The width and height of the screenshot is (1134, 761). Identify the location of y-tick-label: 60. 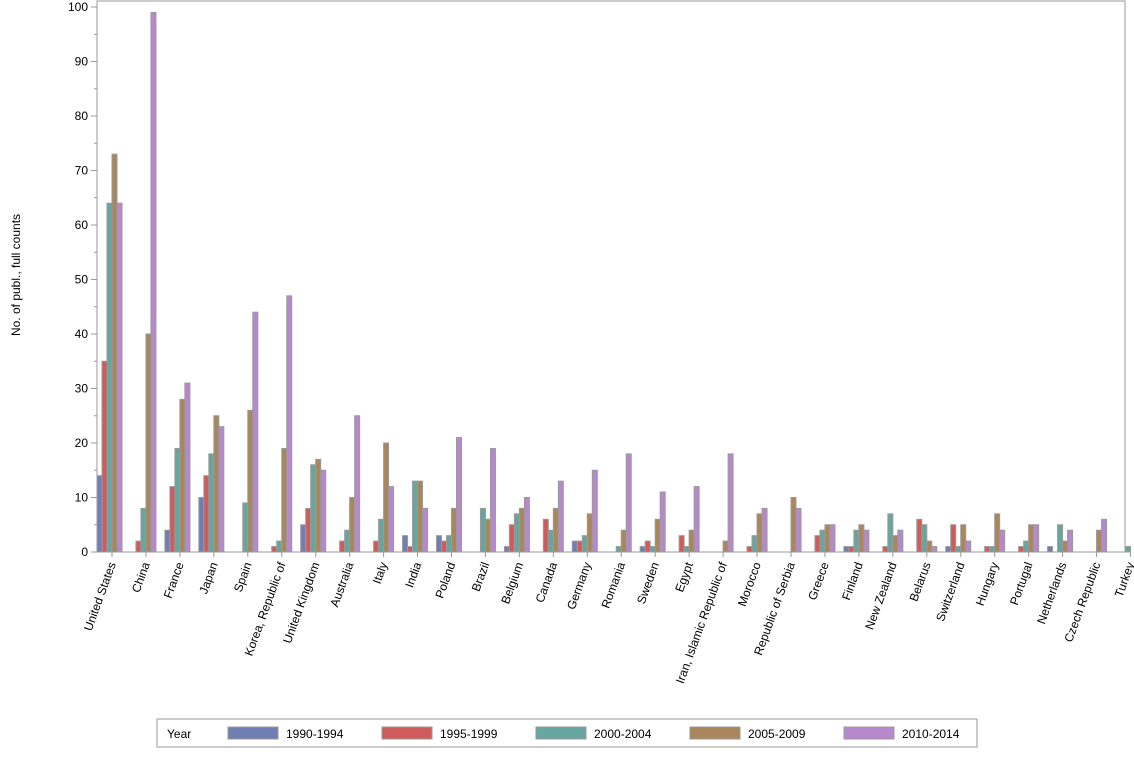
(82, 225).